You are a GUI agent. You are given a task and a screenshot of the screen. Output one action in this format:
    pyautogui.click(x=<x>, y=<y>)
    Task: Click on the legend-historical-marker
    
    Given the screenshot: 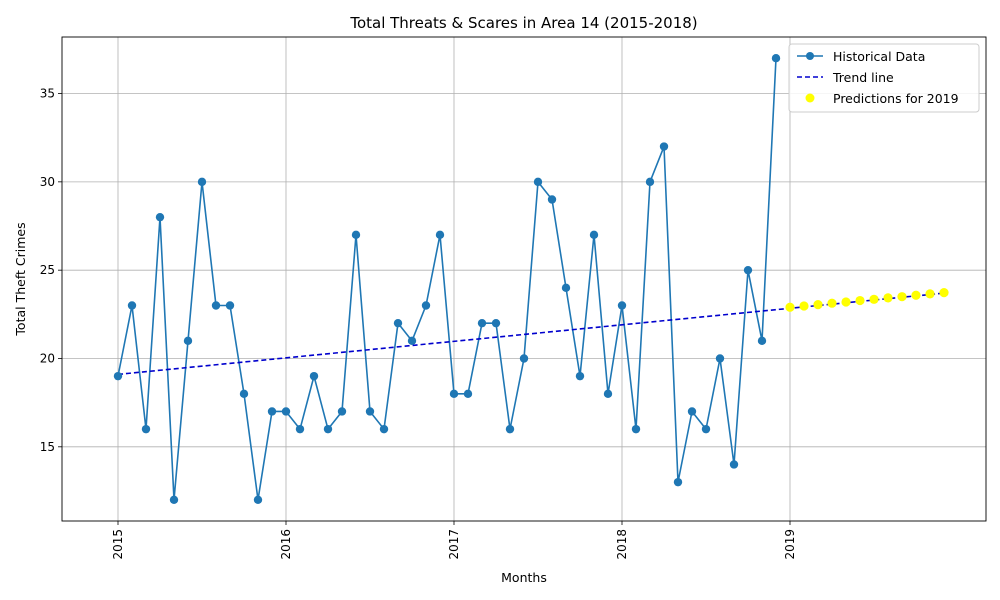 What is the action you would take?
    pyautogui.click(x=810, y=56)
    